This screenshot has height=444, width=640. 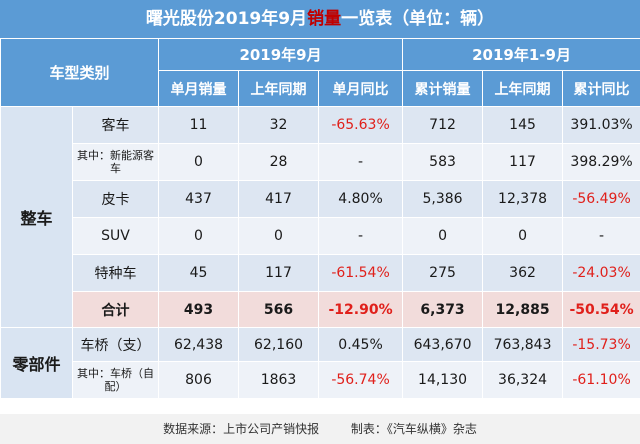 I want to click on table-maker-note: 制表：《汽车纵横》杂志, so click(x=413, y=429).